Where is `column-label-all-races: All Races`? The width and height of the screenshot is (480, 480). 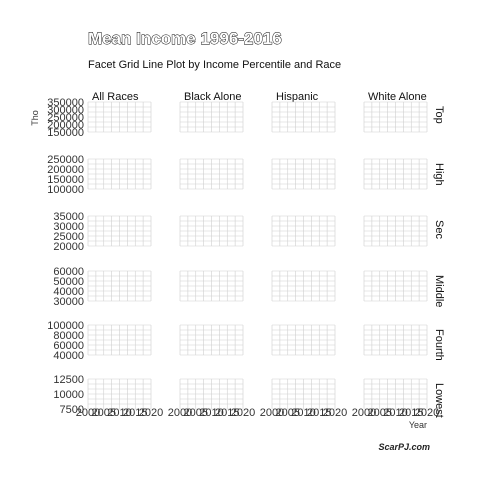 column-label-all-races: All Races is located at coordinates (115, 97).